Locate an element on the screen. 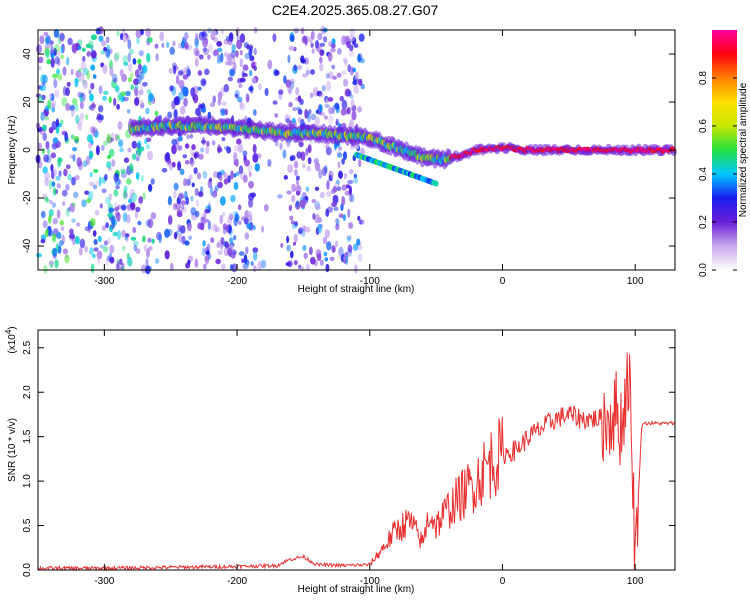 The width and height of the screenshot is (750, 600). snr-y-tick-label: 2.0 is located at coordinates (27, 392).